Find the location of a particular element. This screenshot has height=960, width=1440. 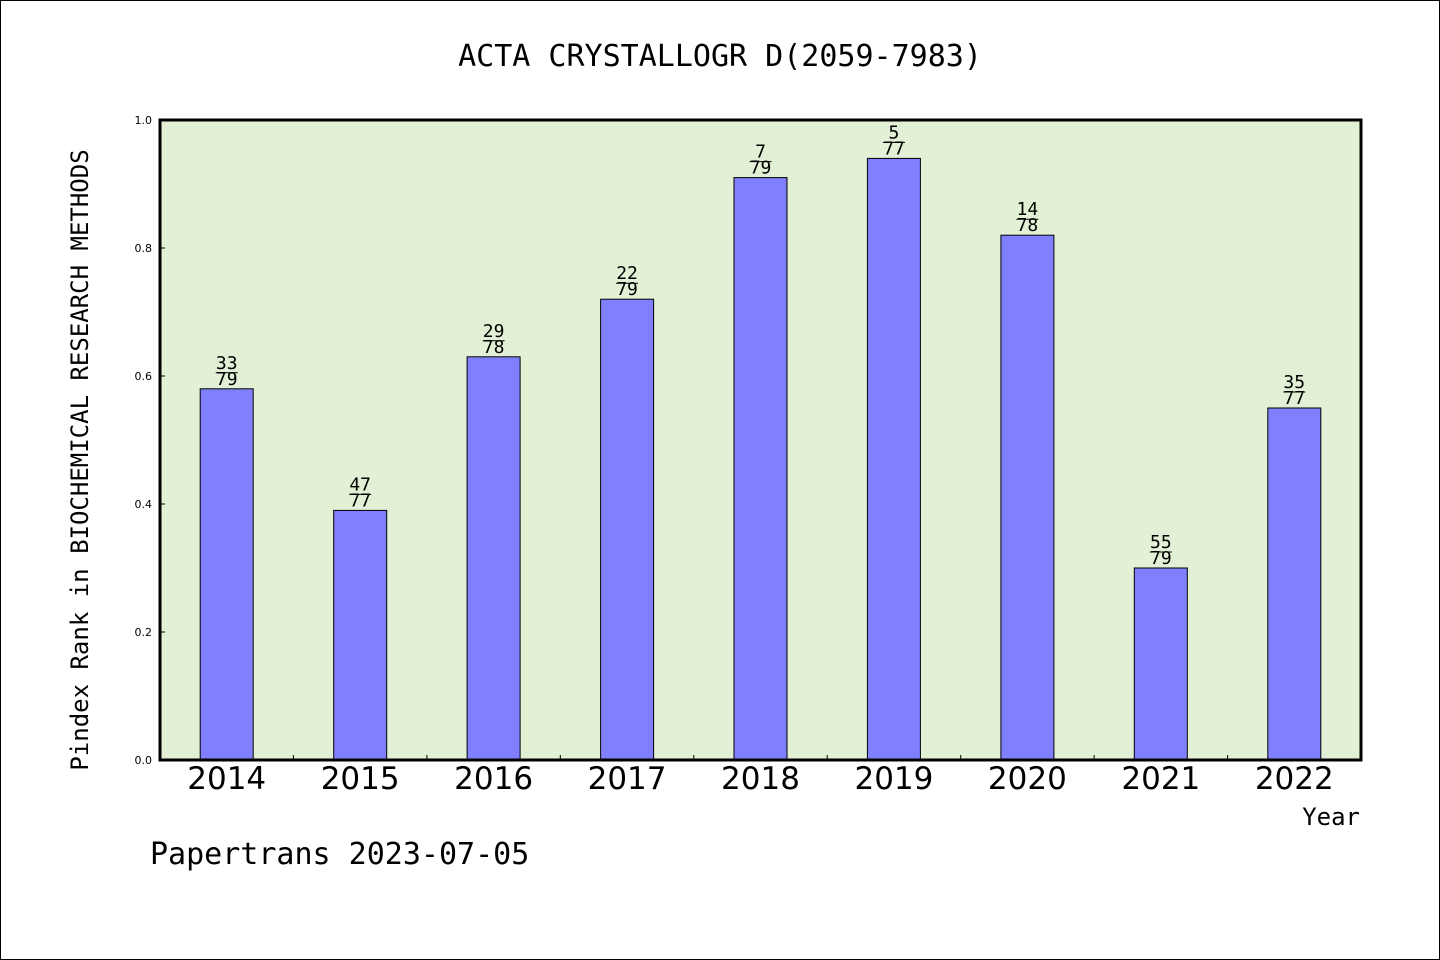

rank-numerator-2014: 33 is located at coordinates (227, 363).